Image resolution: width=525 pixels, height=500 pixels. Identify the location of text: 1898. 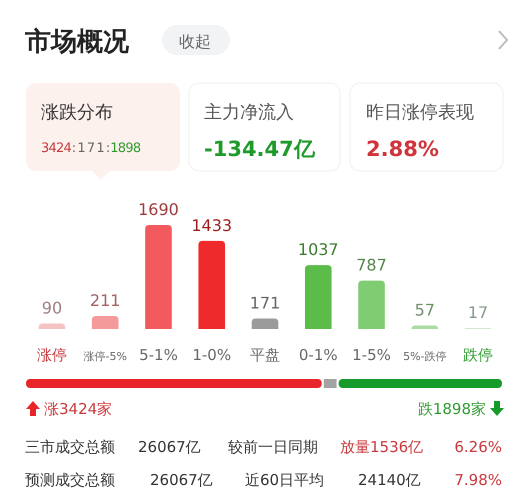
(126, 148).